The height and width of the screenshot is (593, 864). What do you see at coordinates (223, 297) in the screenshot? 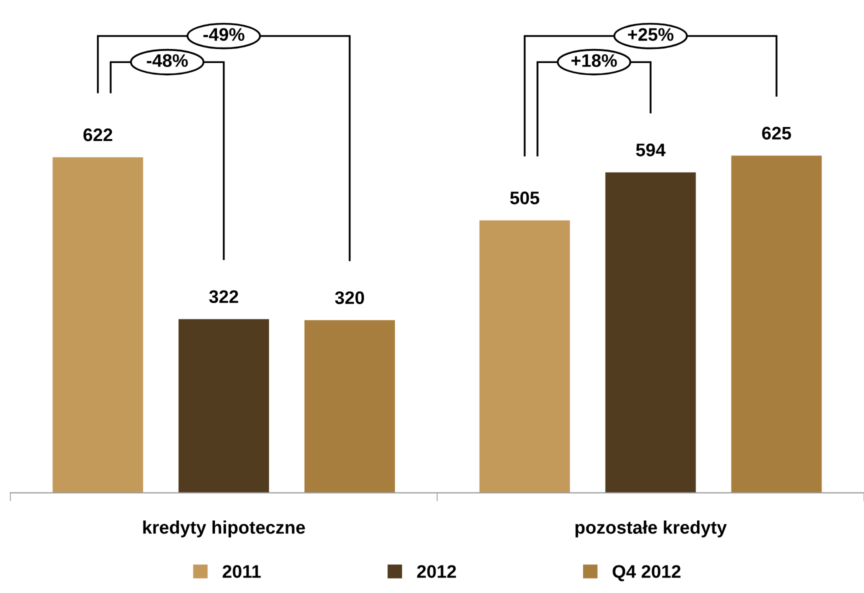
I see `data-label: 322` at bounding box center [223, 297].